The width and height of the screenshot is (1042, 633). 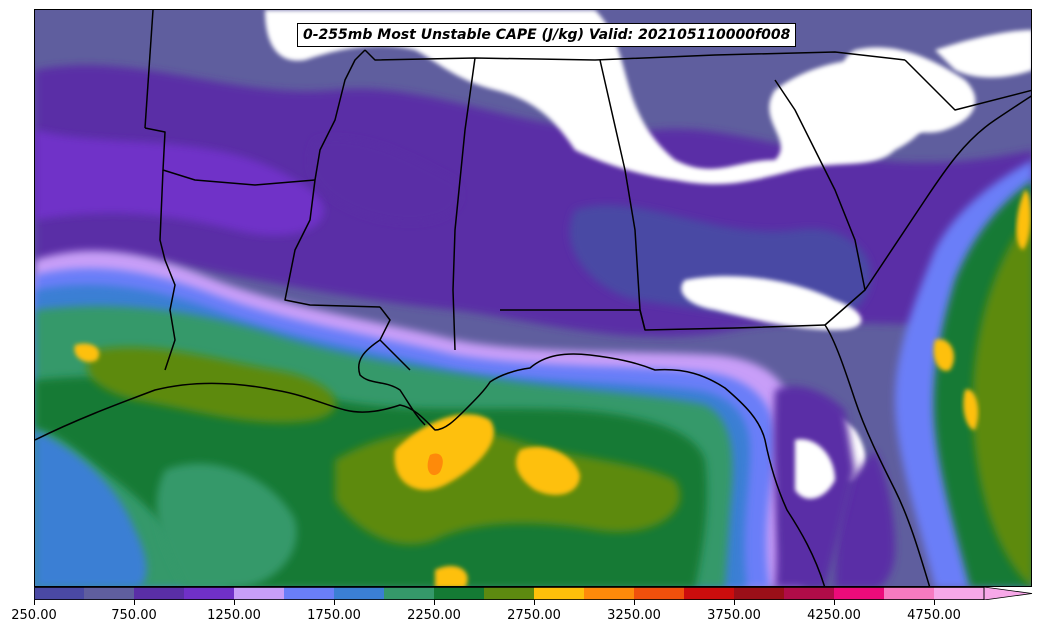 I want to click on colorbar, so click(x=533, y=593).